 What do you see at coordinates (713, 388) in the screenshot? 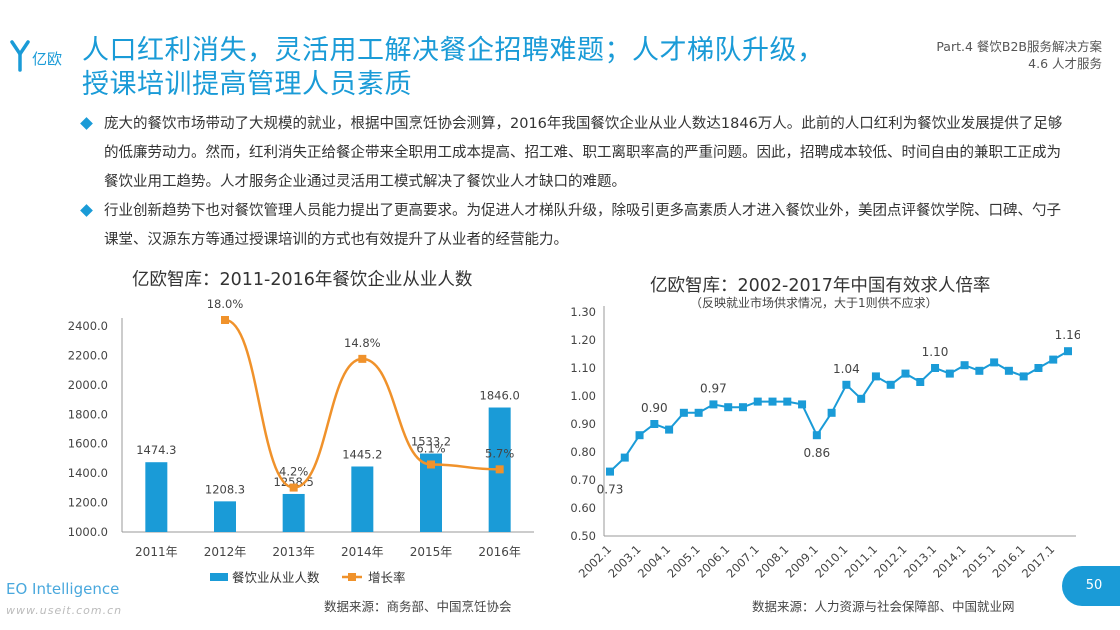
I see `ratio-point-label: 0.97` at bounding box center [713, 388].